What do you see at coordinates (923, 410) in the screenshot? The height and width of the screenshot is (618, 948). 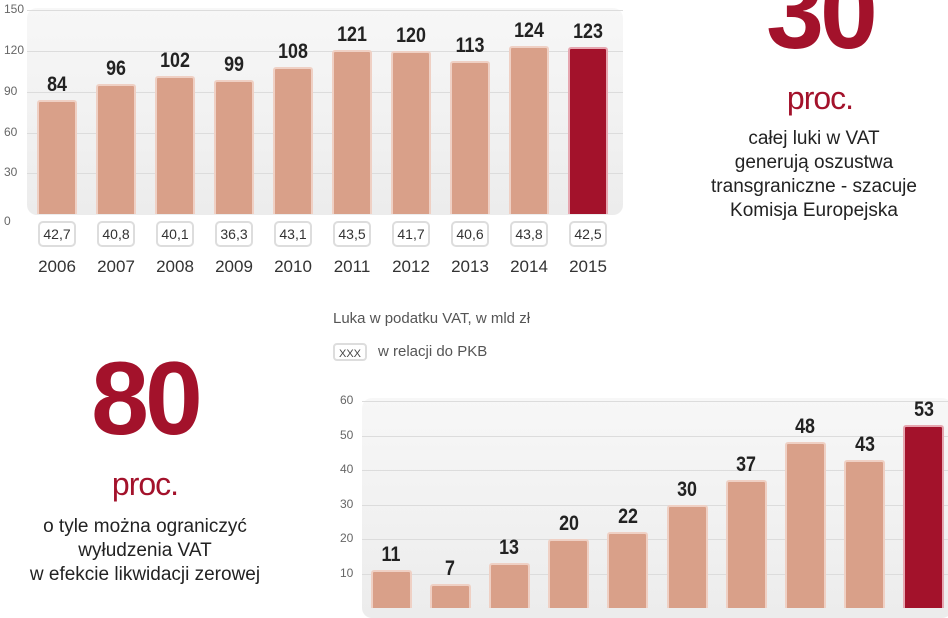 I see `bar-value-label: 53` at bounding box center [923, 410].